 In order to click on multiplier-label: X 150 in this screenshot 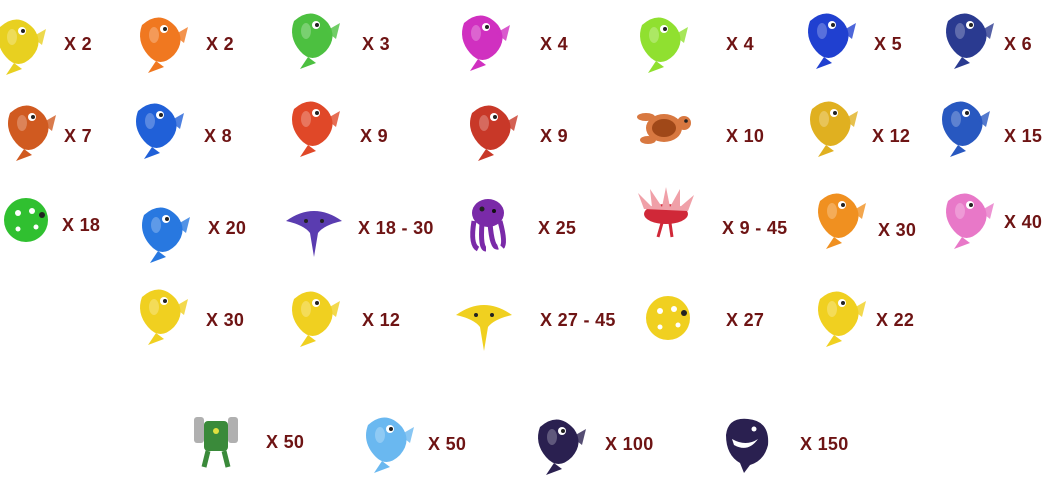, I will do `click(824, 444)`.